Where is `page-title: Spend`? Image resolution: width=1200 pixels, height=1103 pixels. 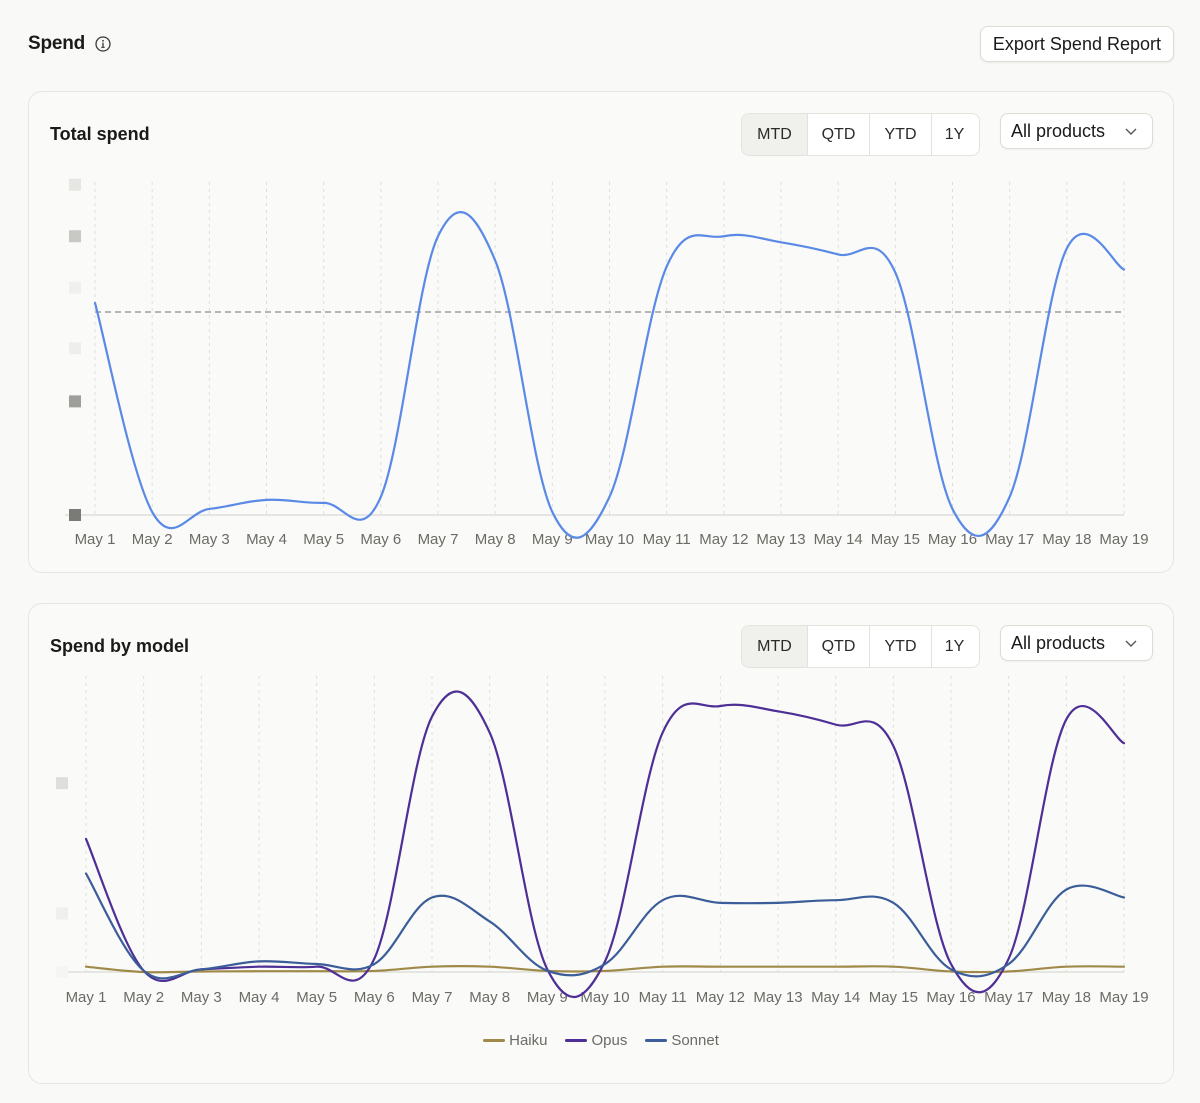 page-title: Spend is located at coordinates (57, 43).